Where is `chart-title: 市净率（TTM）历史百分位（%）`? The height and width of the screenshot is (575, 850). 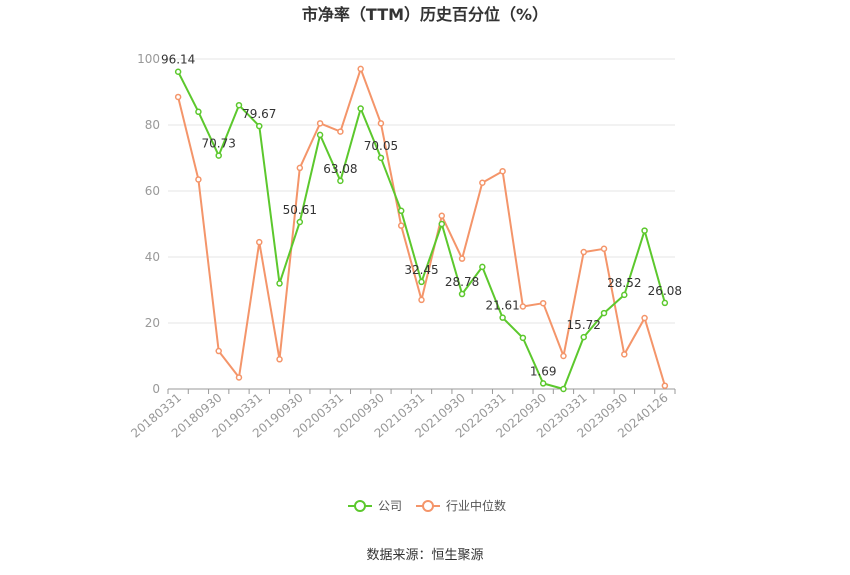
chart-title: 市净率（TTM）历史百分位（%） is located at coordinates (425, 14).